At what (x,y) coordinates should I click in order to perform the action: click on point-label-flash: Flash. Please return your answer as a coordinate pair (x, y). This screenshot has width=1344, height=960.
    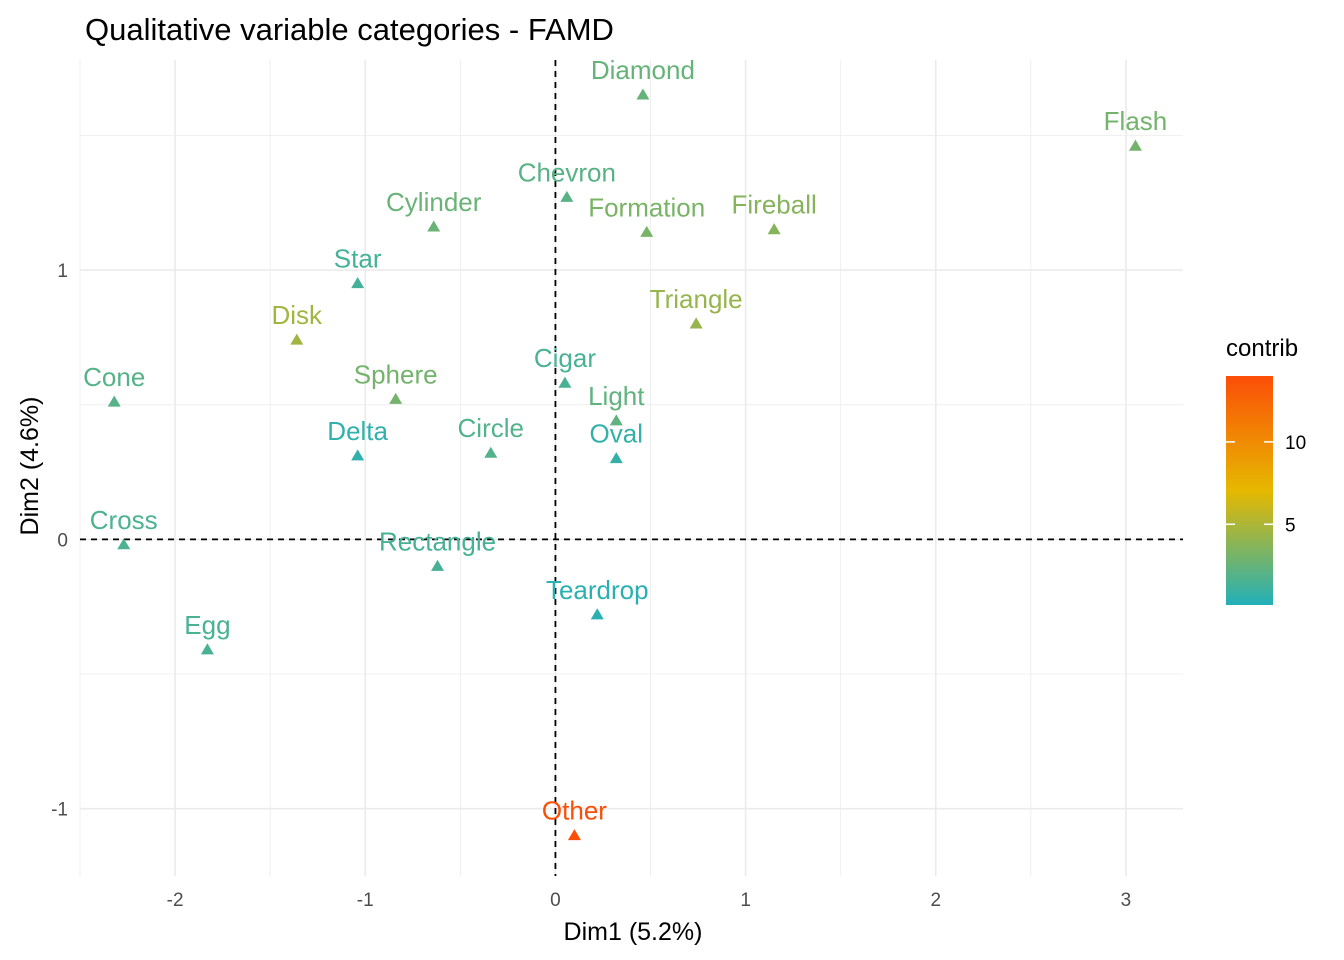
    Looking at the image, I should click on (1136, 121).